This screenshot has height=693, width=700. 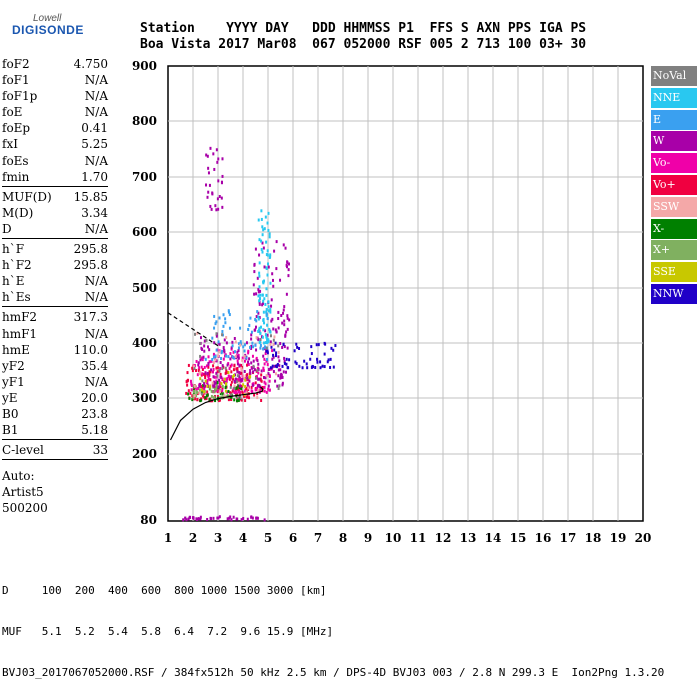 I want to click on param-row: yE 20.0, so click(x=55, y=398).